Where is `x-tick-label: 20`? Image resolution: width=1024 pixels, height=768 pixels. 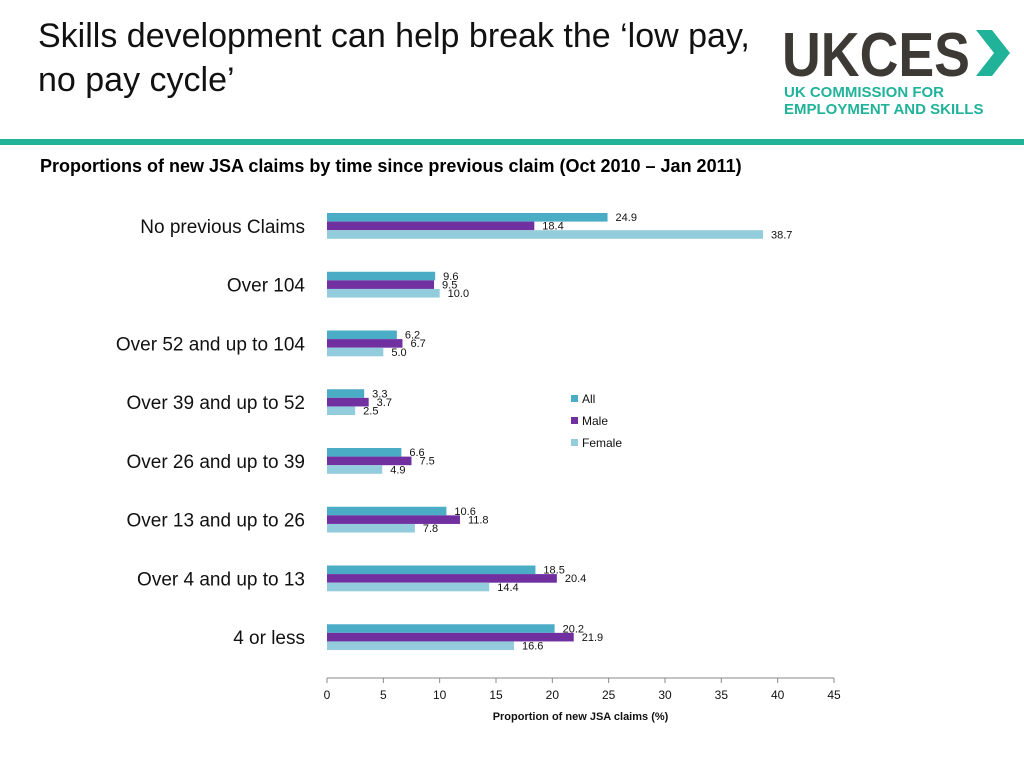 x-tick-label: 20 is located at coordinates (553, 695).